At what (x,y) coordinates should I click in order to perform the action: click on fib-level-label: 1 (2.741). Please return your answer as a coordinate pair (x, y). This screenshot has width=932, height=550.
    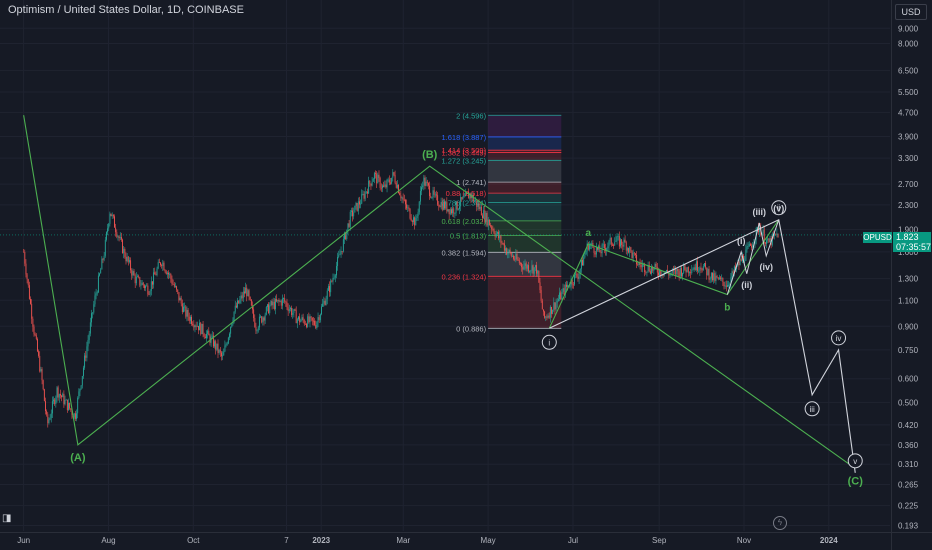
    Looking at the image, I should click on (471, 182).